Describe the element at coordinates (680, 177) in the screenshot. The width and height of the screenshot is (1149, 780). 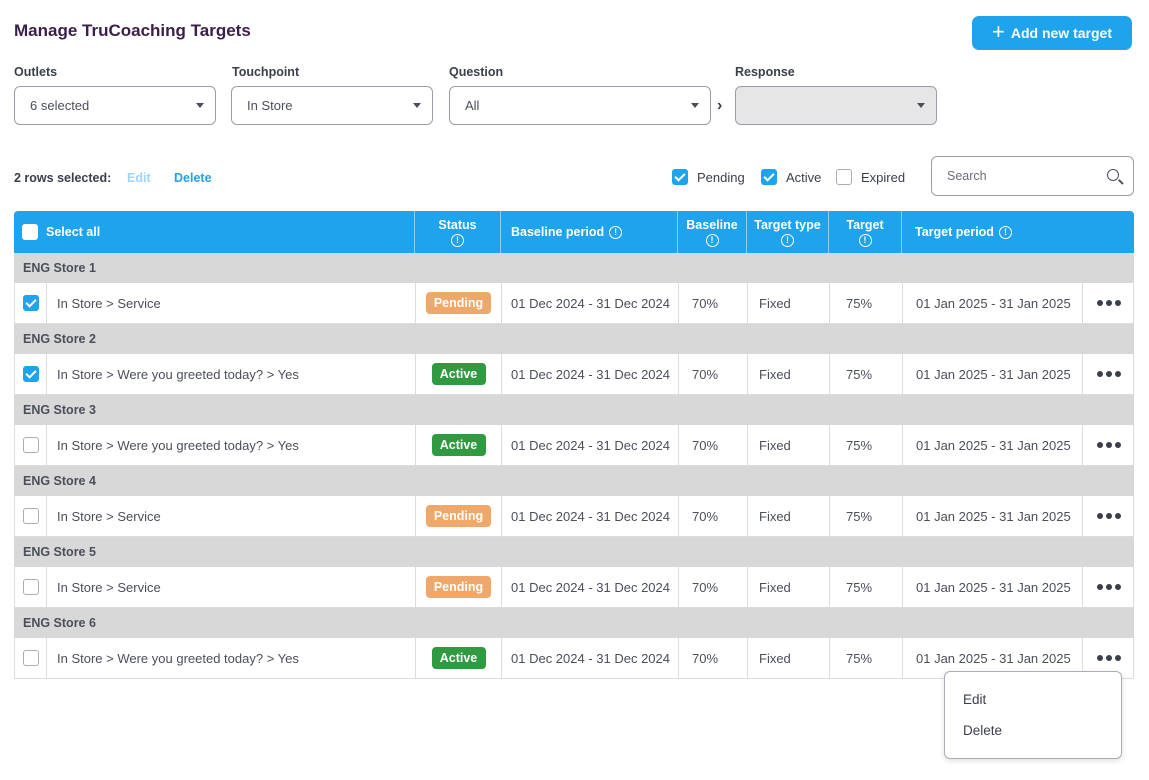
I see `pending-checkbox` at that location.